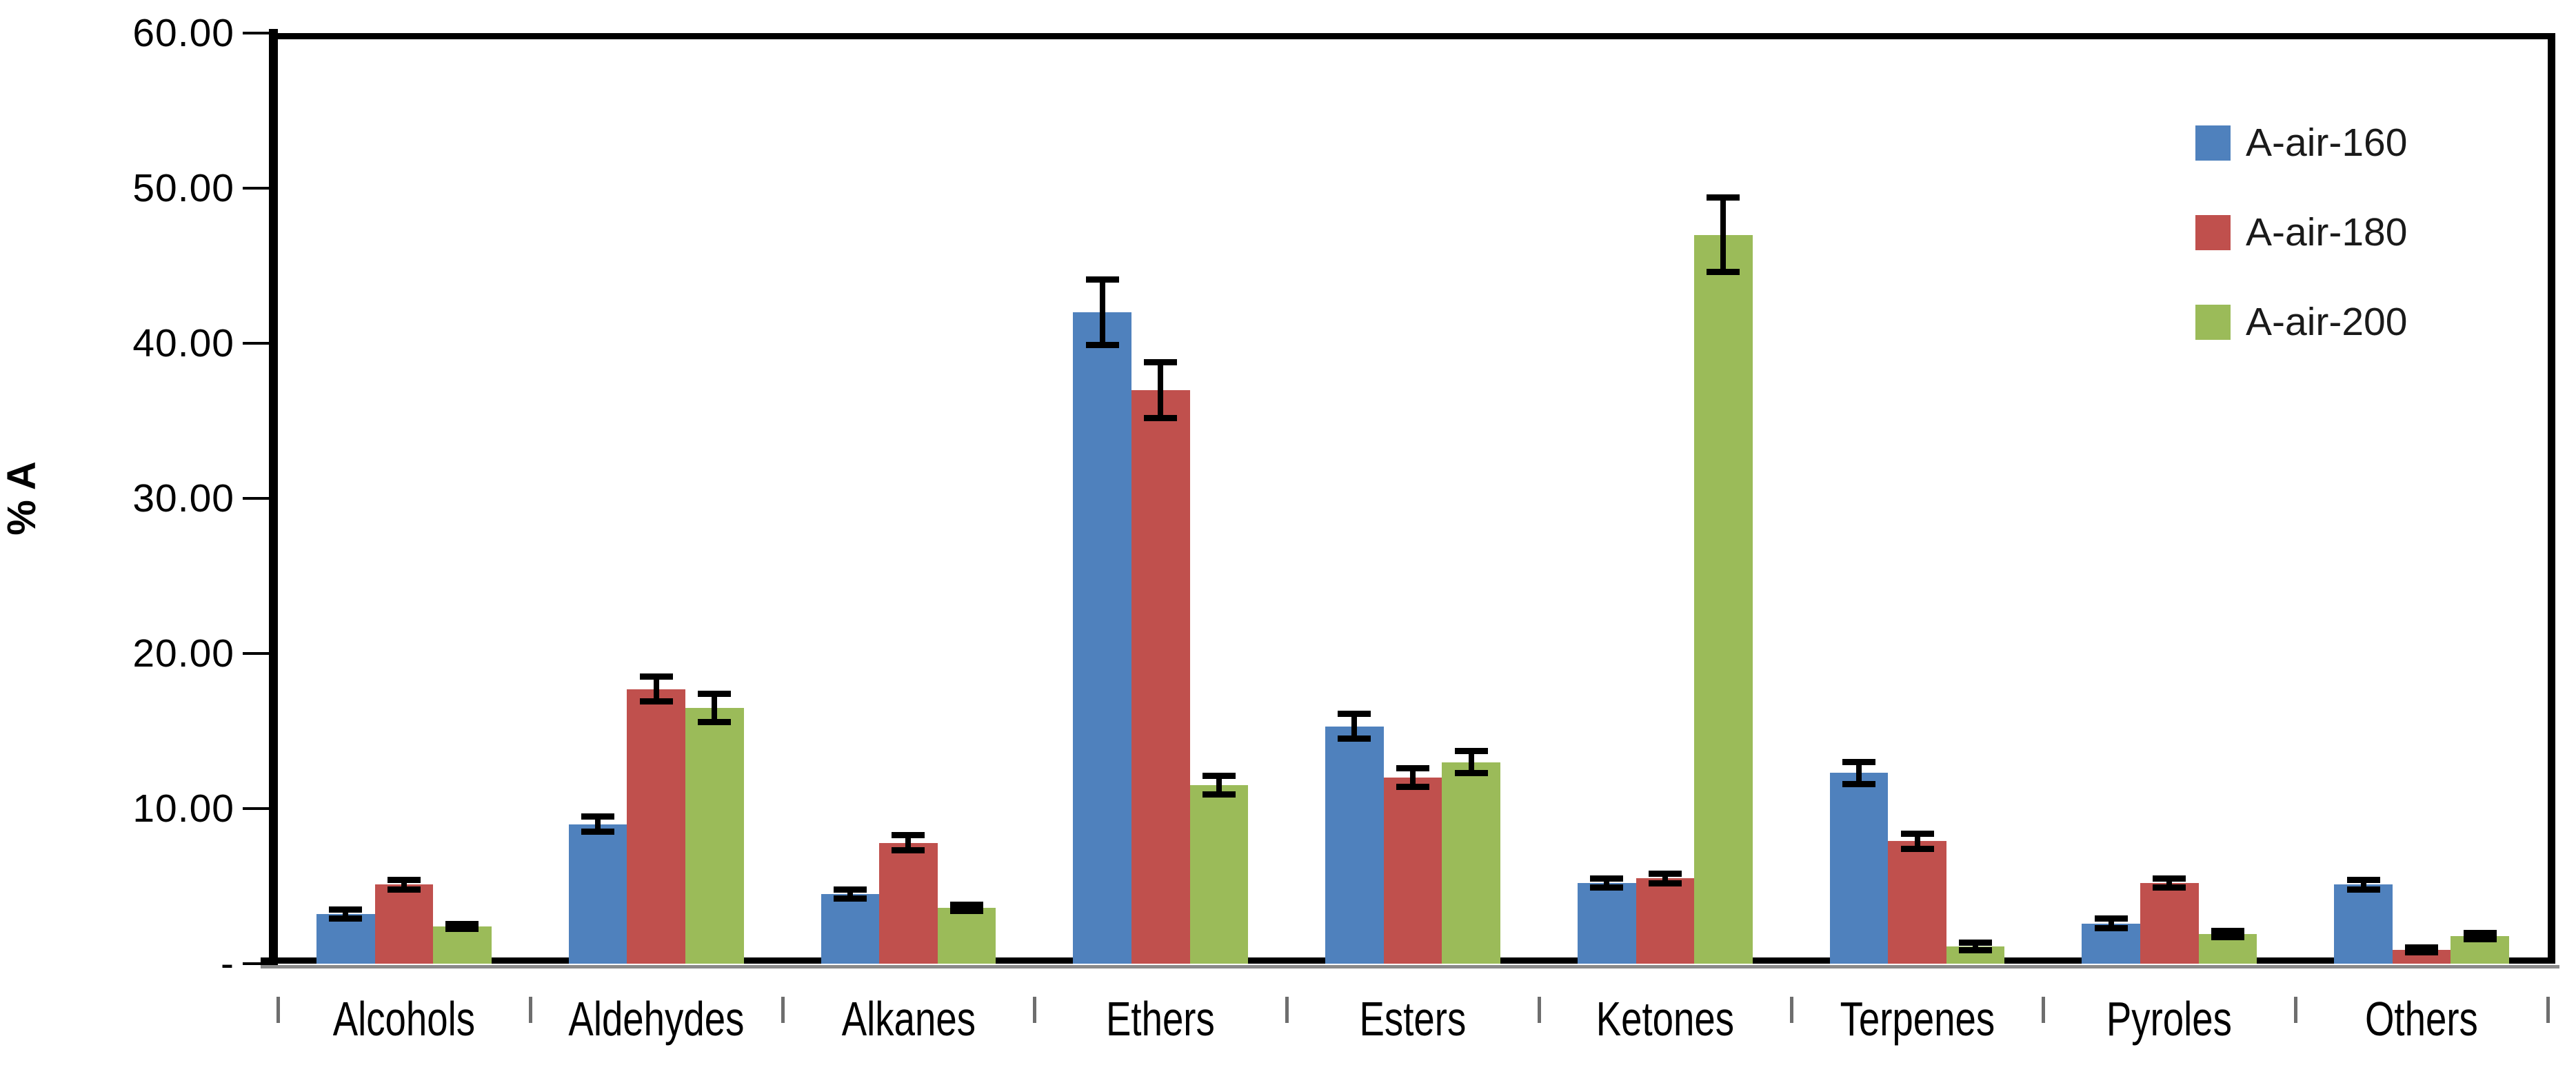  I want to click on bar-group-ketones, so click(1665, 498).